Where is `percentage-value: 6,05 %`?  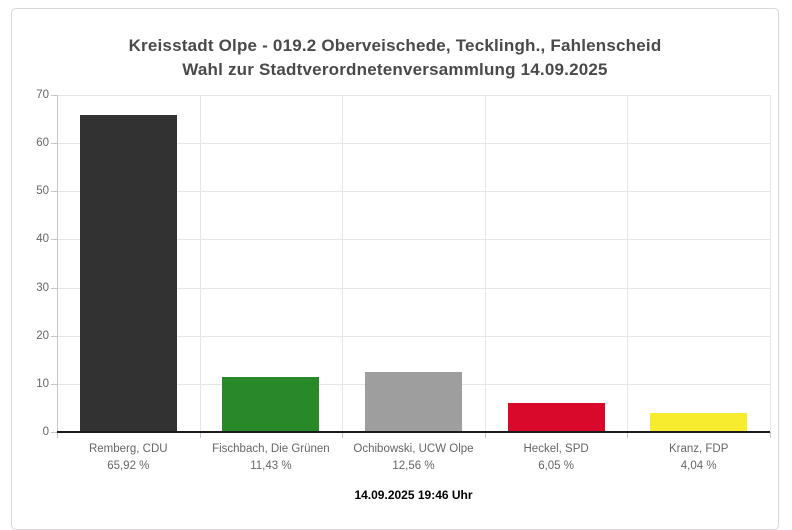
percentage-value: 6,05 % is located at coordinates (556, 466).